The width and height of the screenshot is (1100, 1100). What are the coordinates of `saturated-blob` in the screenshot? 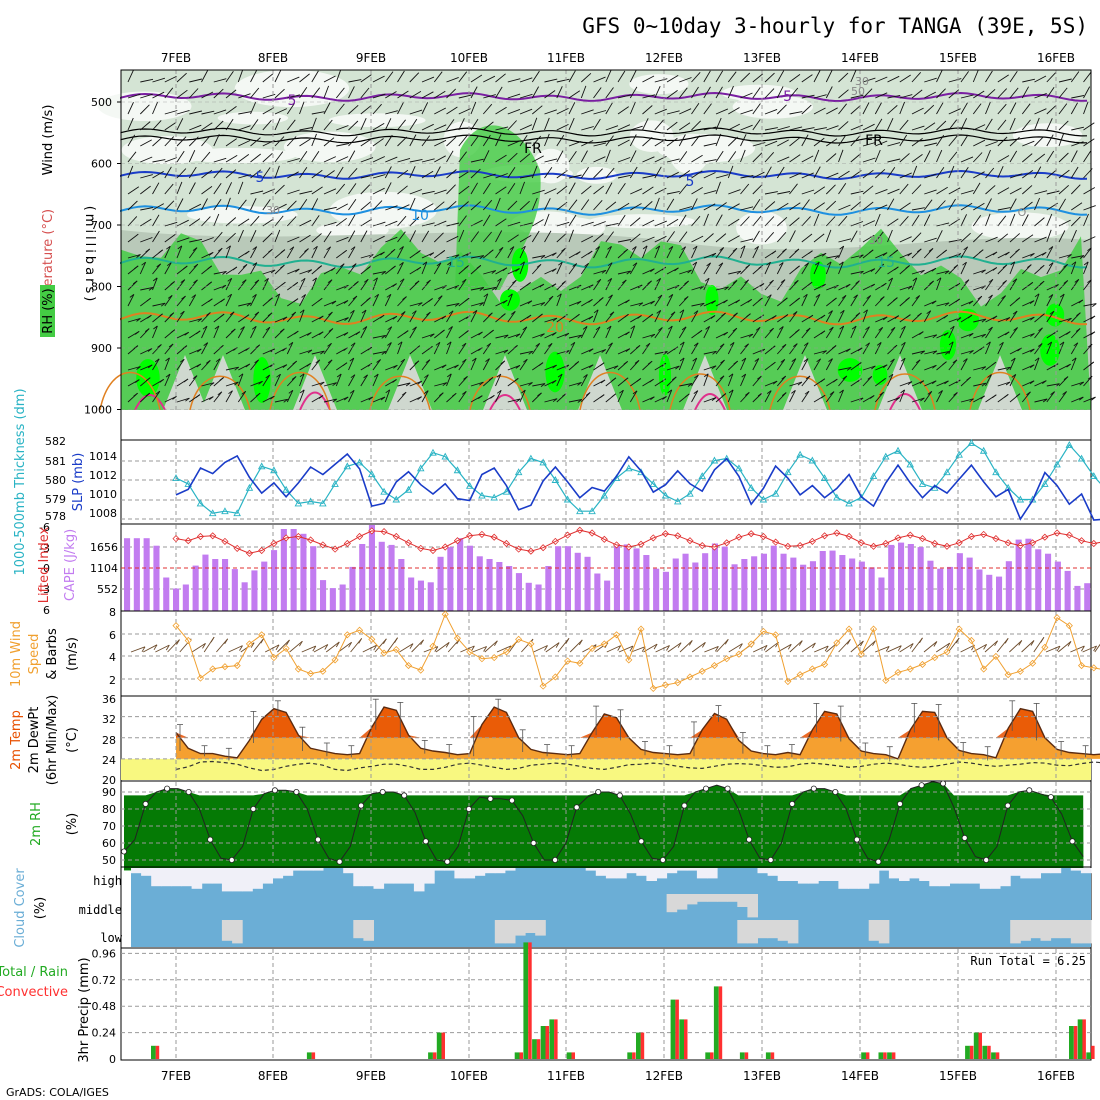 It's located at (948, 345).